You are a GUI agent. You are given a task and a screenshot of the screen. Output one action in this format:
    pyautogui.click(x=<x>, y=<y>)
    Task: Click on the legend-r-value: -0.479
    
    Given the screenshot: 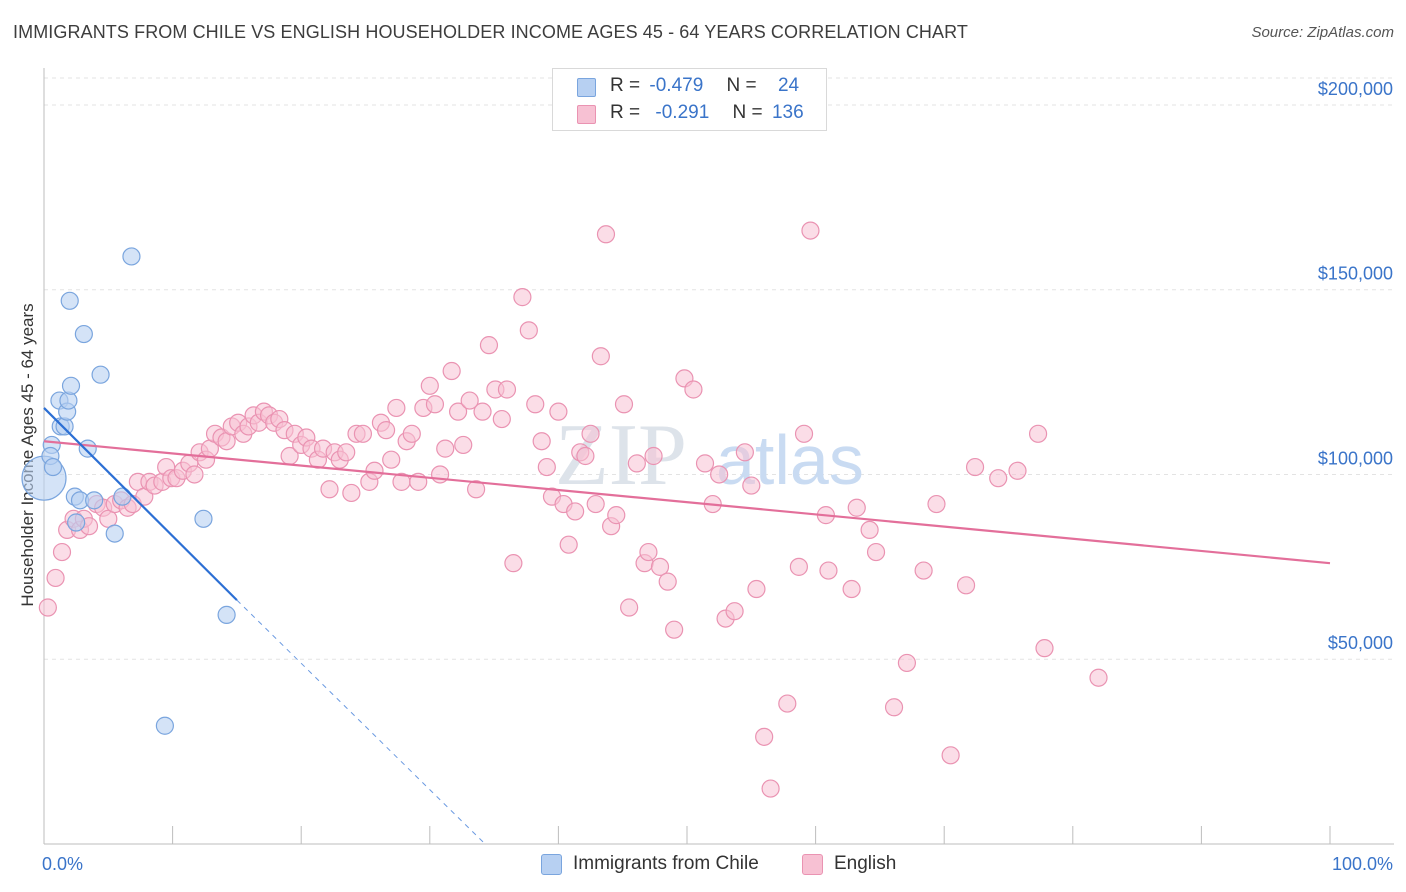 What is the action you would take?
    pyautogui.click(x=676, y=85)
    